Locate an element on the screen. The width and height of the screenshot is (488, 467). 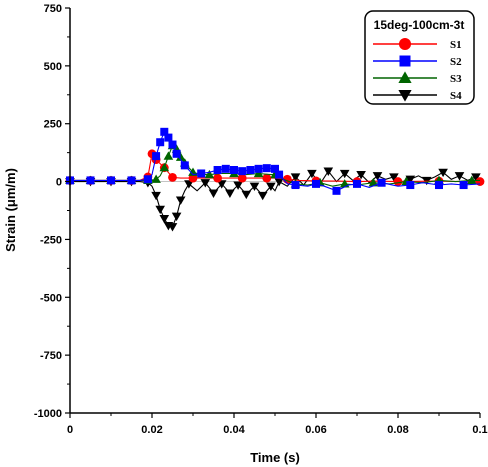
legend-title: 15deg-100cm-3t is located at coordinates (419, 25).